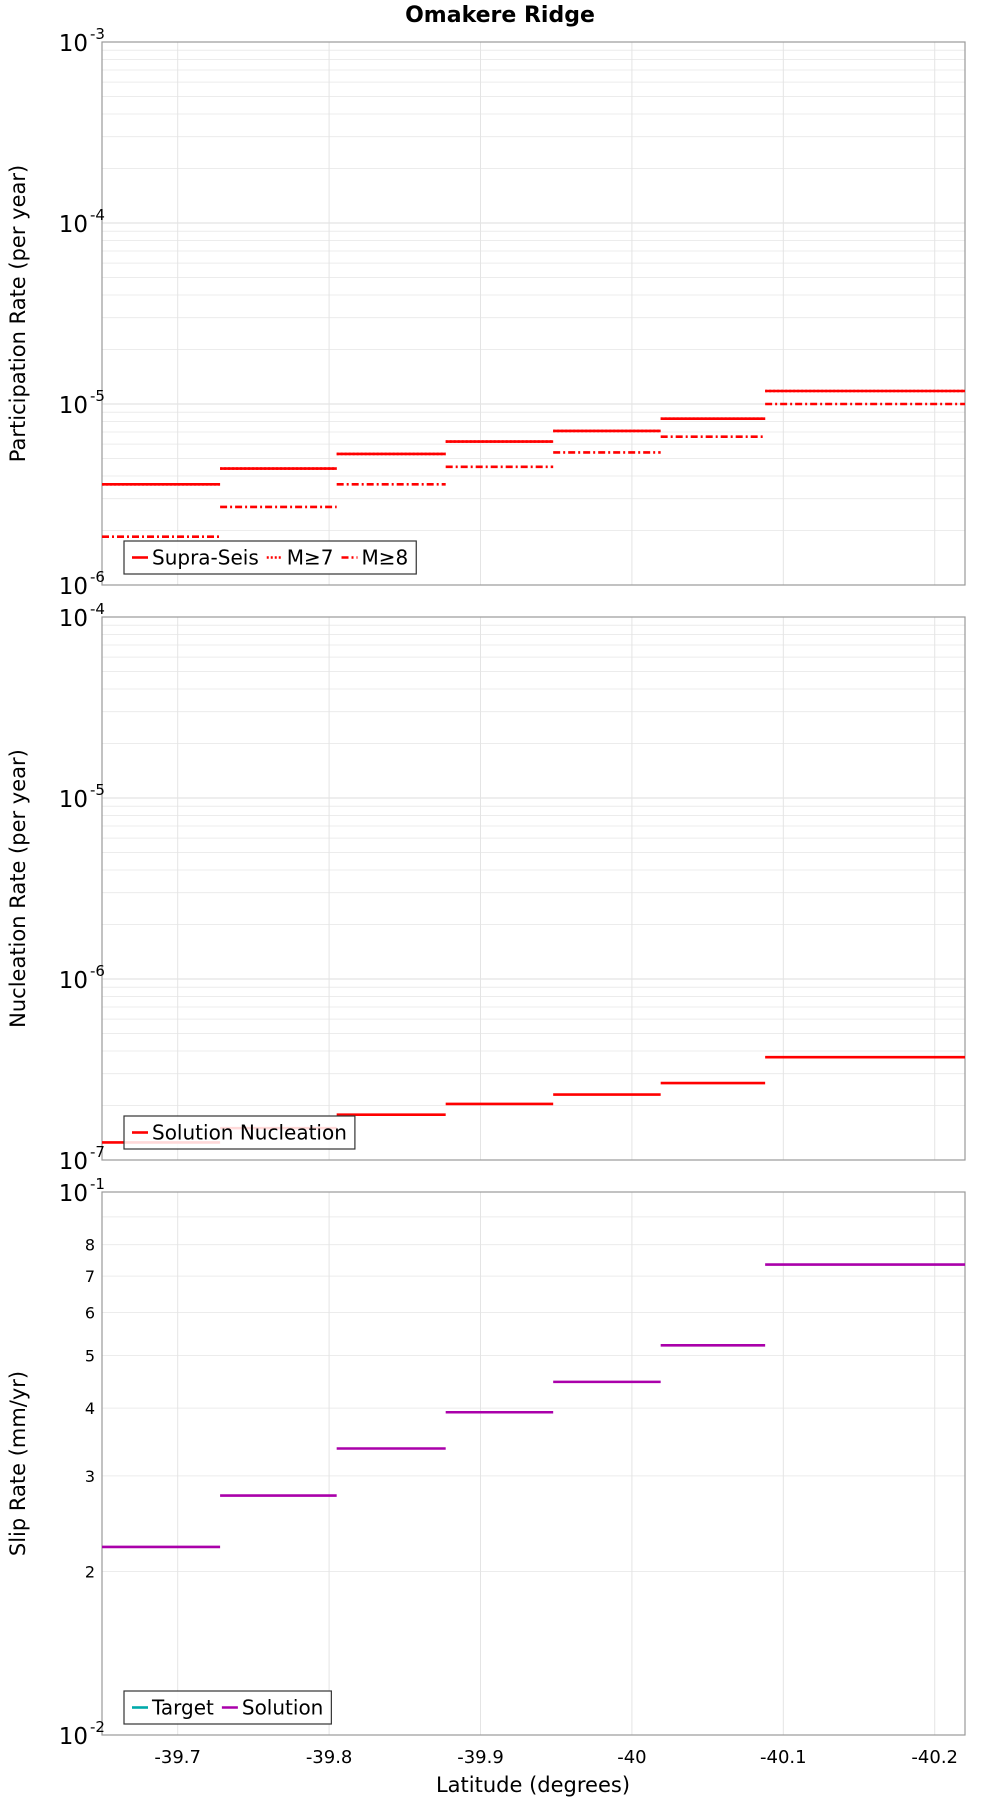  I want to click on legend-entry-label: Solution, so click(282, 1708).